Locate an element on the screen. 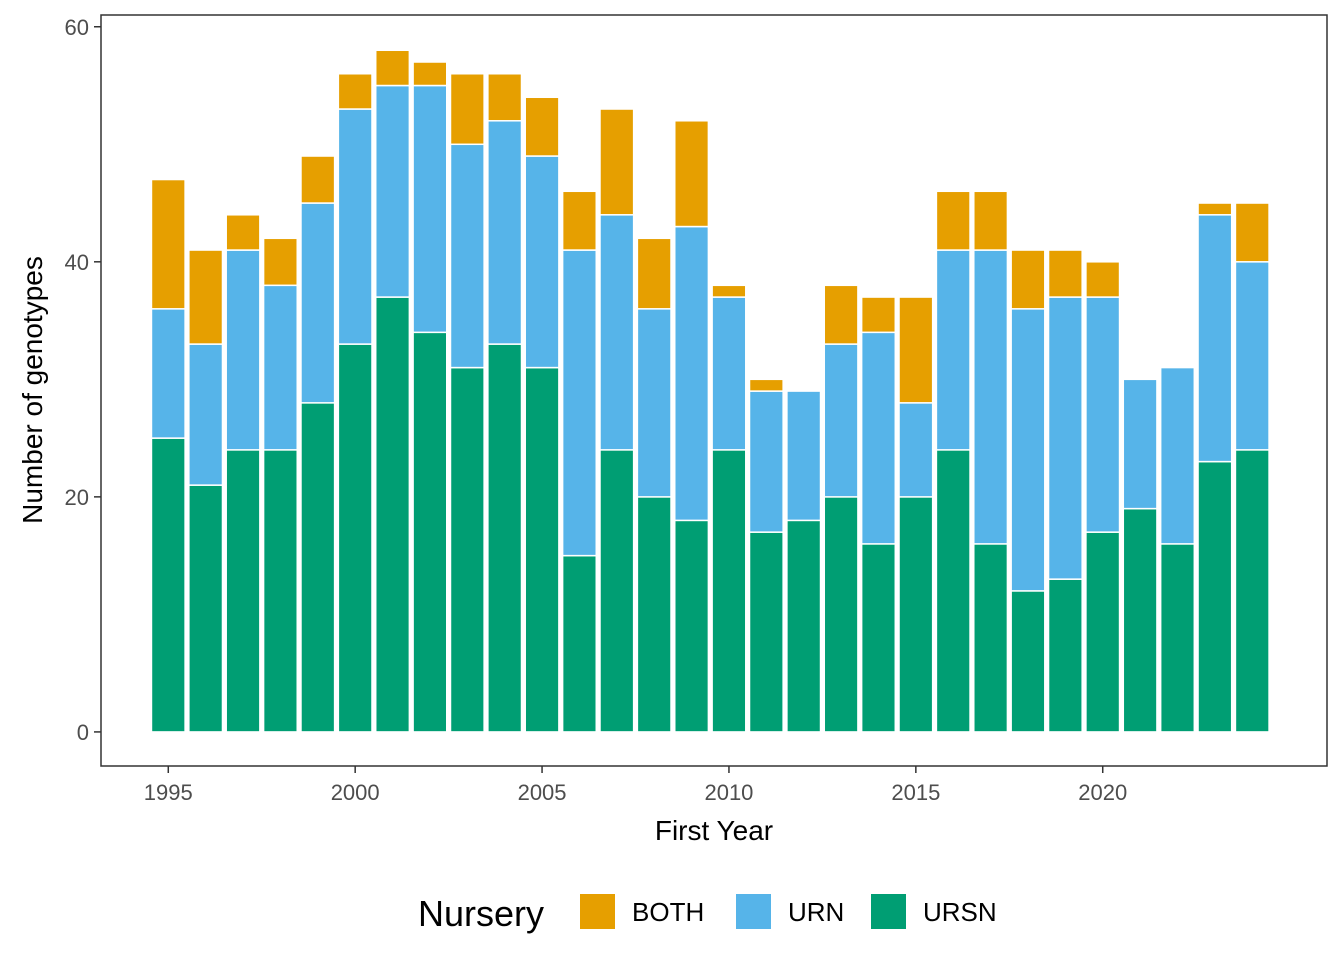  bar-ursn-2023 is located at coordinates (1215, 596).